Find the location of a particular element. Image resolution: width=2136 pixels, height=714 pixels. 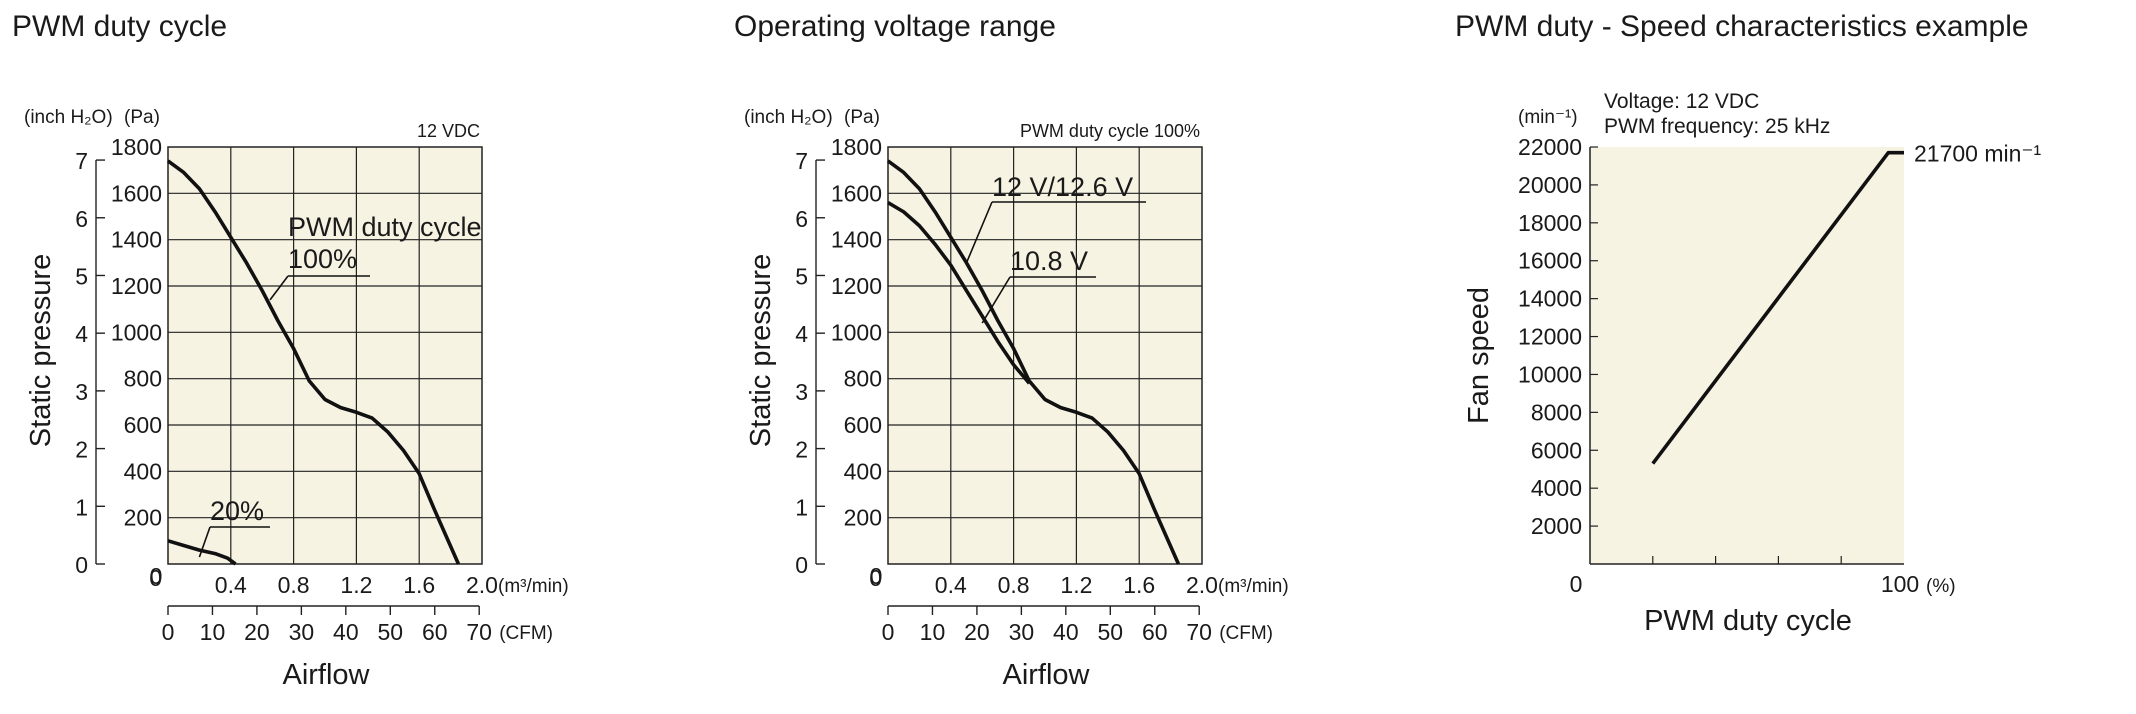

end-value-label: 21700 min⁻¹ is located at coordinates (1978, 154).